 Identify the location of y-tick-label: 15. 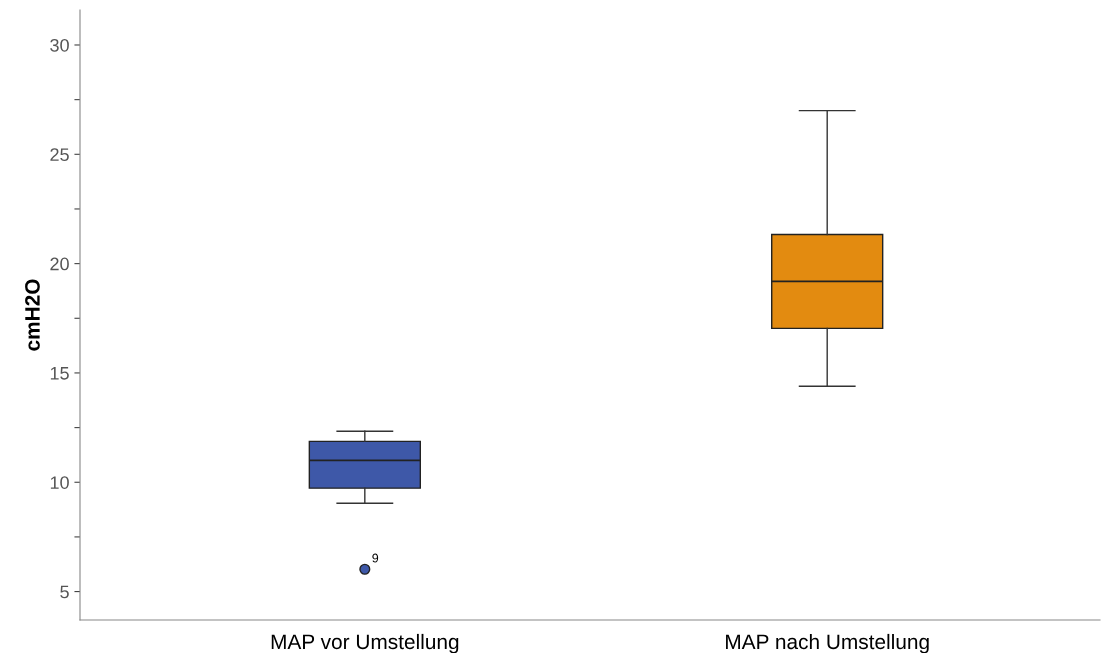
(59, 373).